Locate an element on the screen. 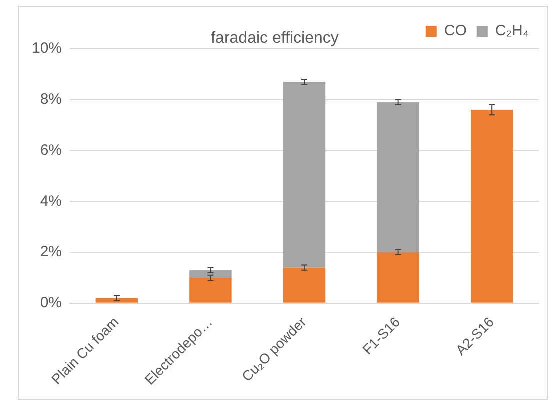 The width and height of the screenshot is (551, 402). legend-label: C₂H₄ is located at coordinates (512, 31).